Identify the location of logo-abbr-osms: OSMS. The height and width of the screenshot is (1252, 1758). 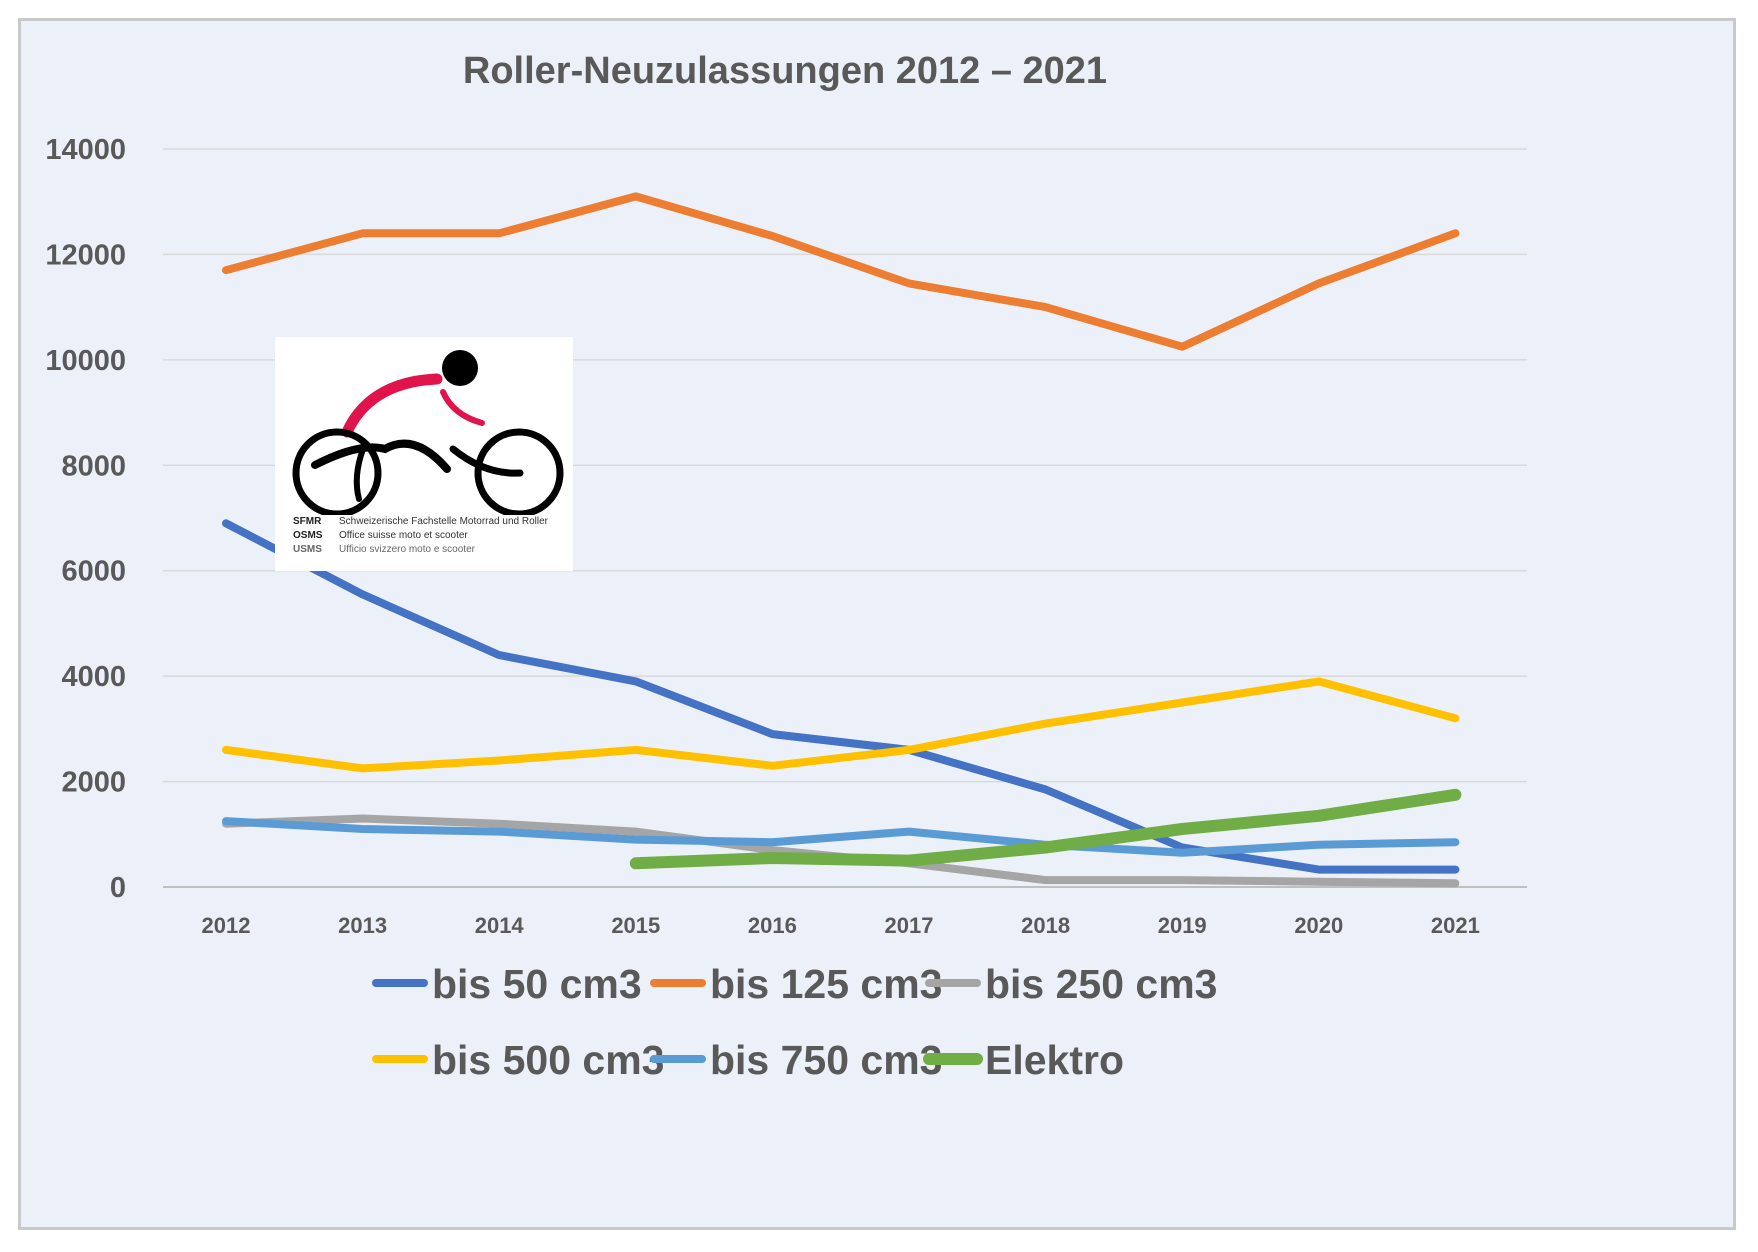
(308, 535).